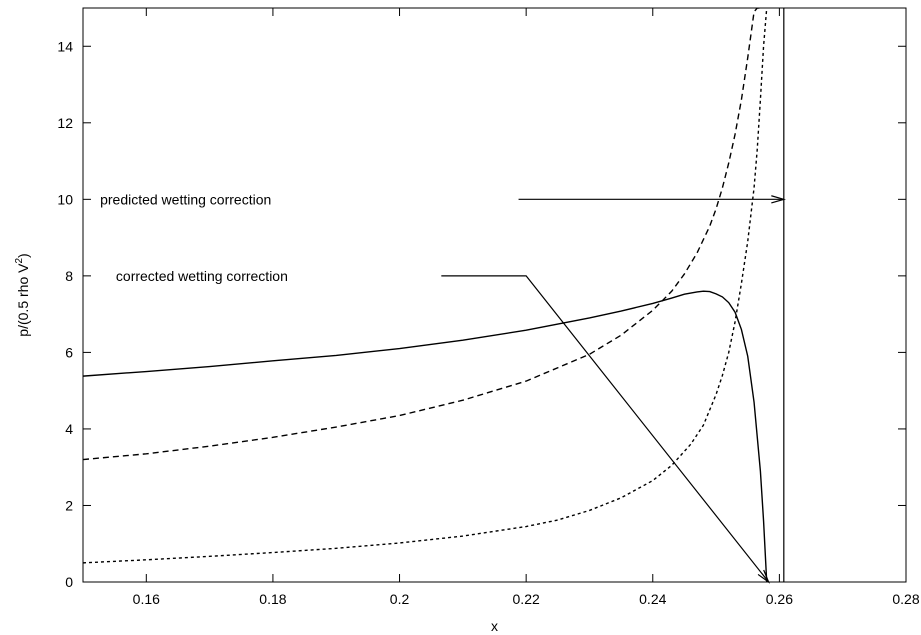  Describe the element at coordinates (65, 46) in the screenshot. I see `y-tick-label: 14` at that location.